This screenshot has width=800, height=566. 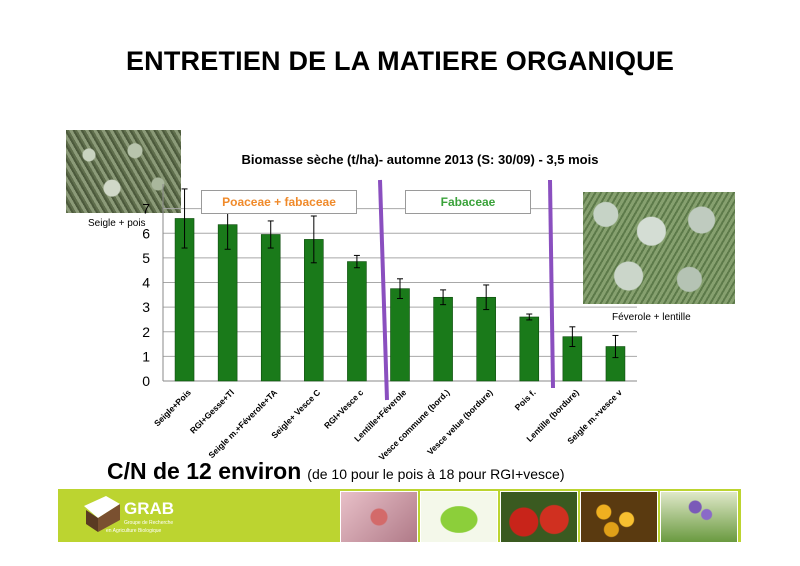 I want to click on y-tick-label: 3, so click(x=146, y=307).